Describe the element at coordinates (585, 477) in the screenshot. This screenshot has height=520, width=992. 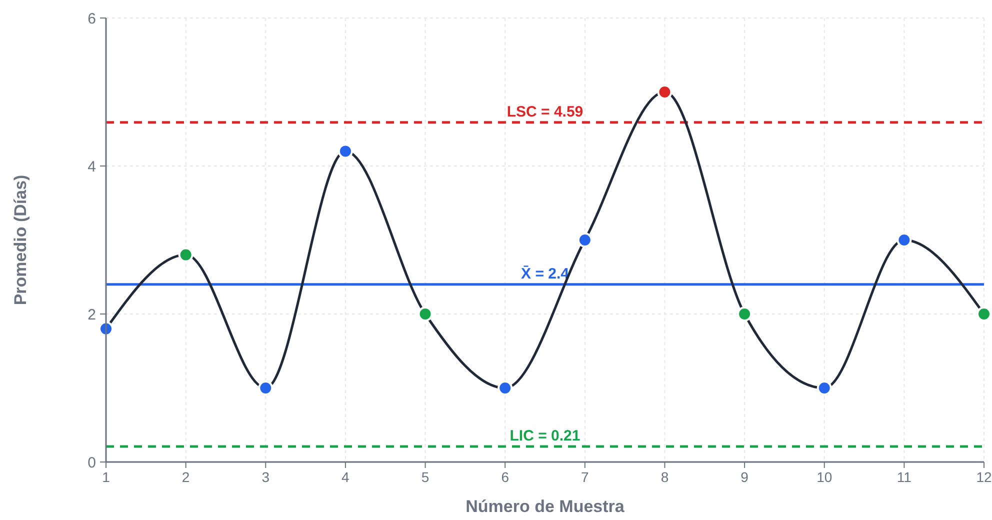
I see `x-tick-label: 7` at that location.